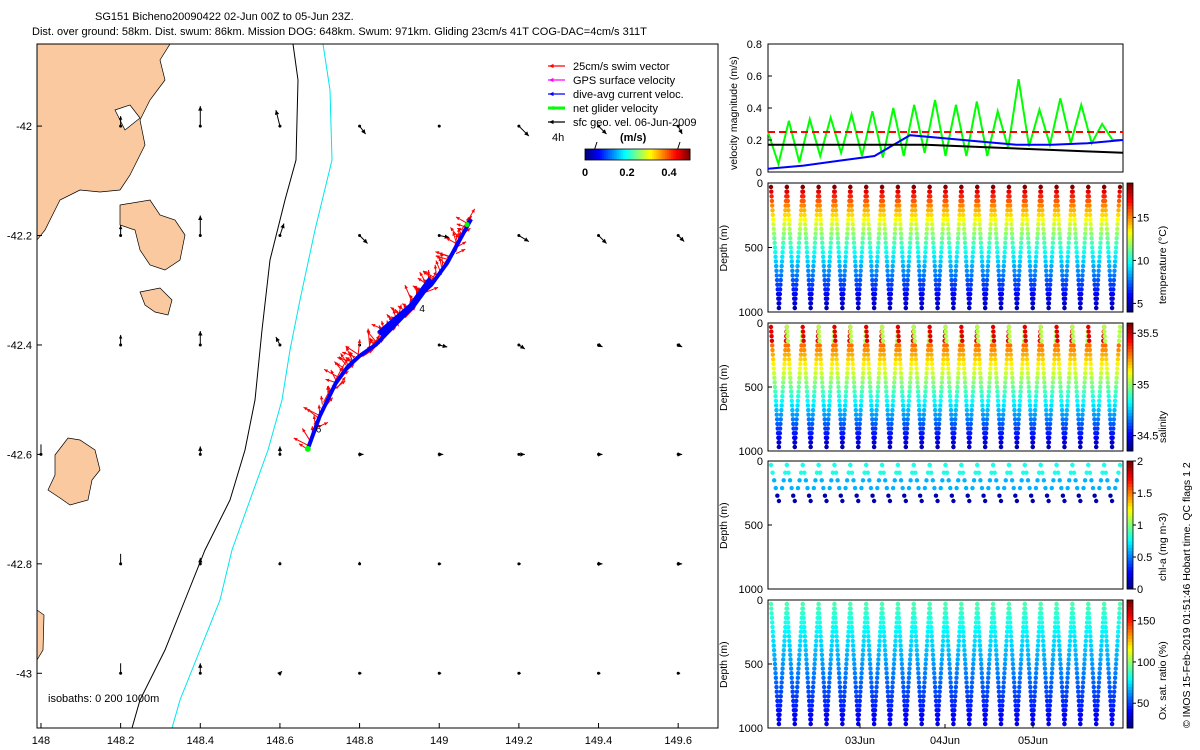  What do you see at coordinates (605, 154) in the screenshot?
I see `map-colorbar-cell` at bounding box center [605, 154].